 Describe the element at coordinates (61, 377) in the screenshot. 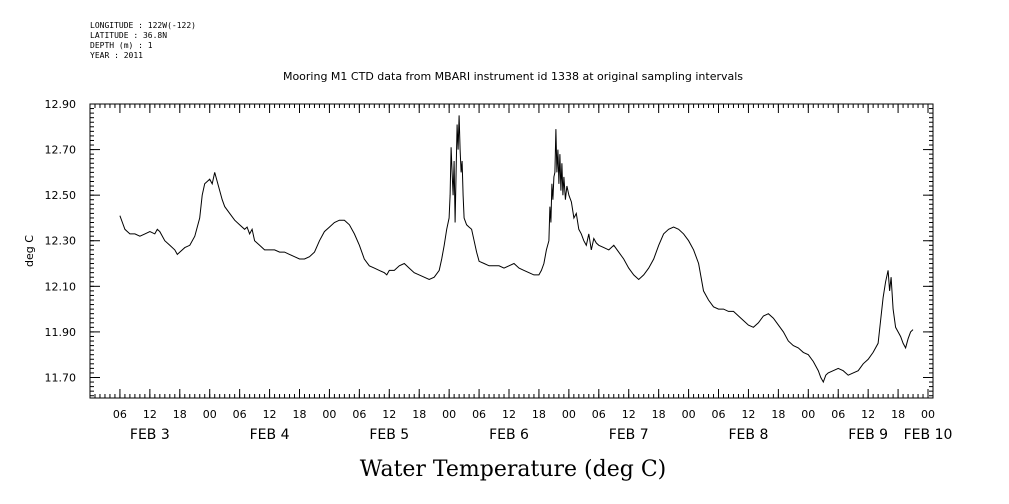

I see `y-tick-label: 11.70` at that location.